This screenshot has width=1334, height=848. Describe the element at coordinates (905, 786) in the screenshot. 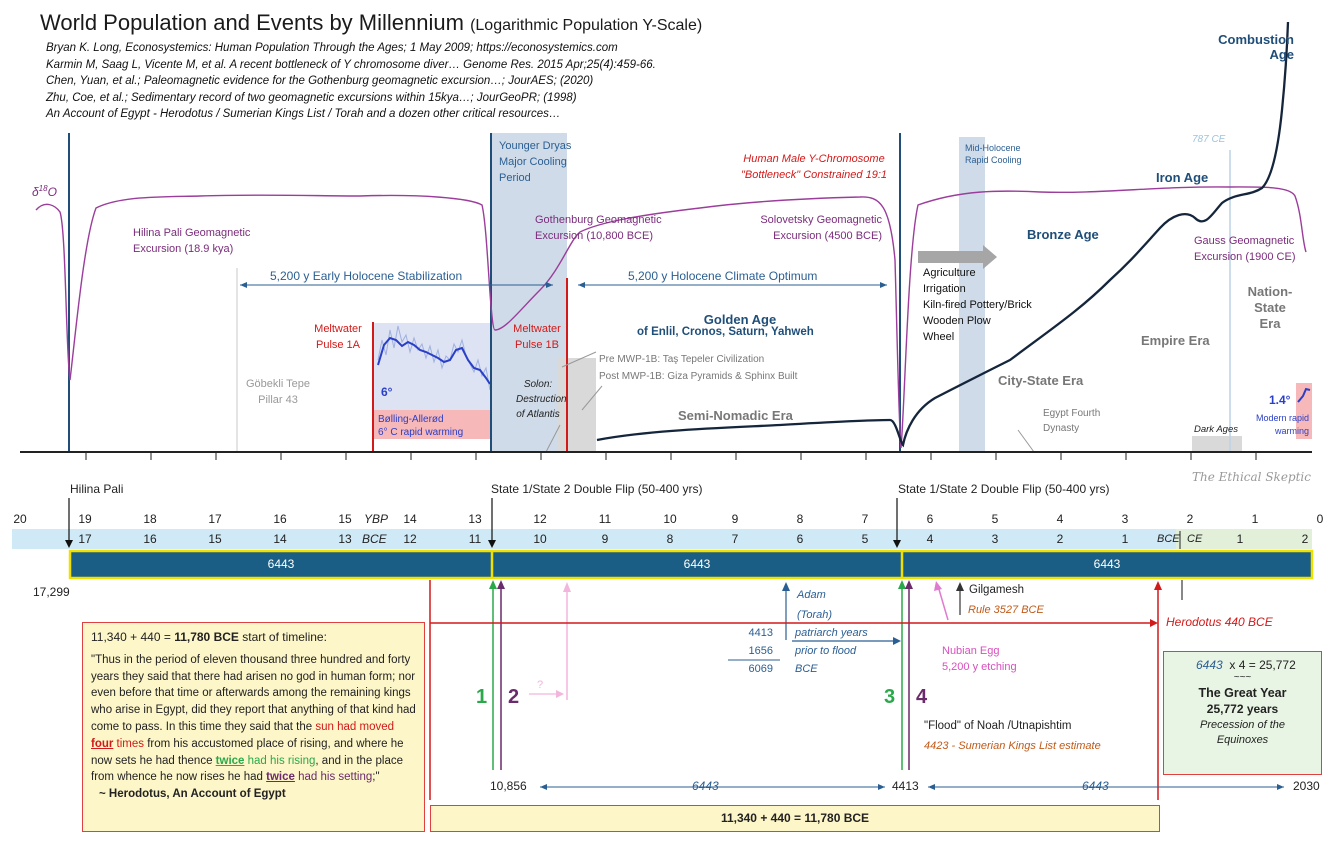

I see `value-4413: 4413` at that location.